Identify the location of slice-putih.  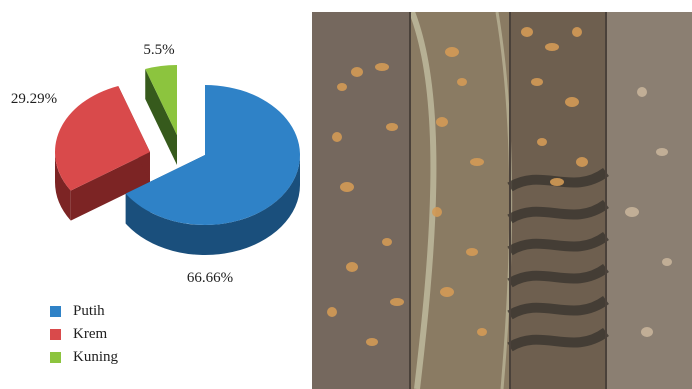
(212, 170).